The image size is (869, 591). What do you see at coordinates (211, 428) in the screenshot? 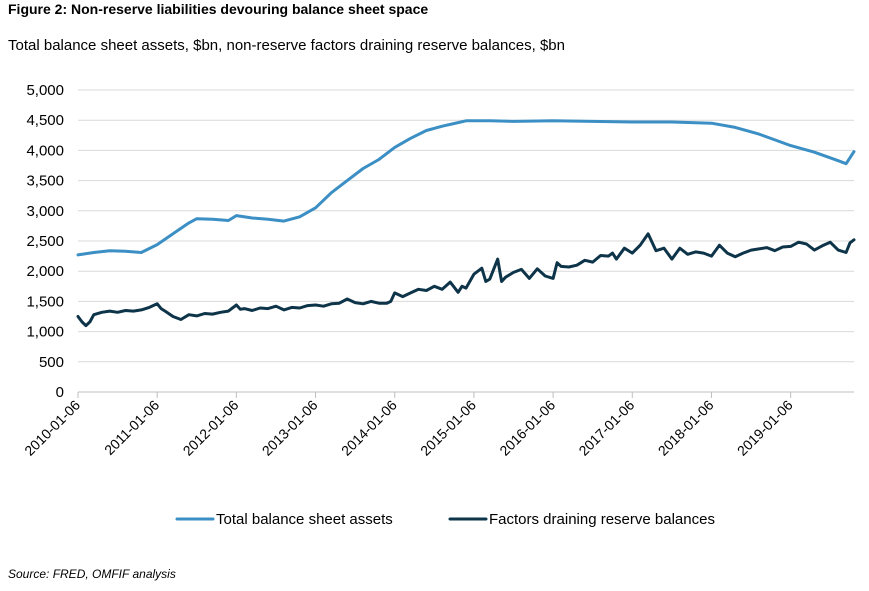
I see `x-tick-label: 2012-01-06` at bounding box center [211, 428].